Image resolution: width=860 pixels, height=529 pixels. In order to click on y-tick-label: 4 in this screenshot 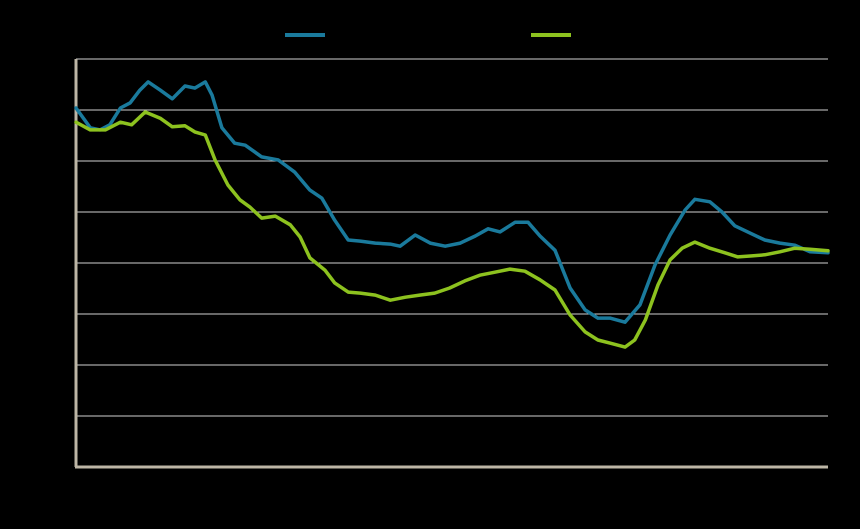, I will do `click(64, 262)`.